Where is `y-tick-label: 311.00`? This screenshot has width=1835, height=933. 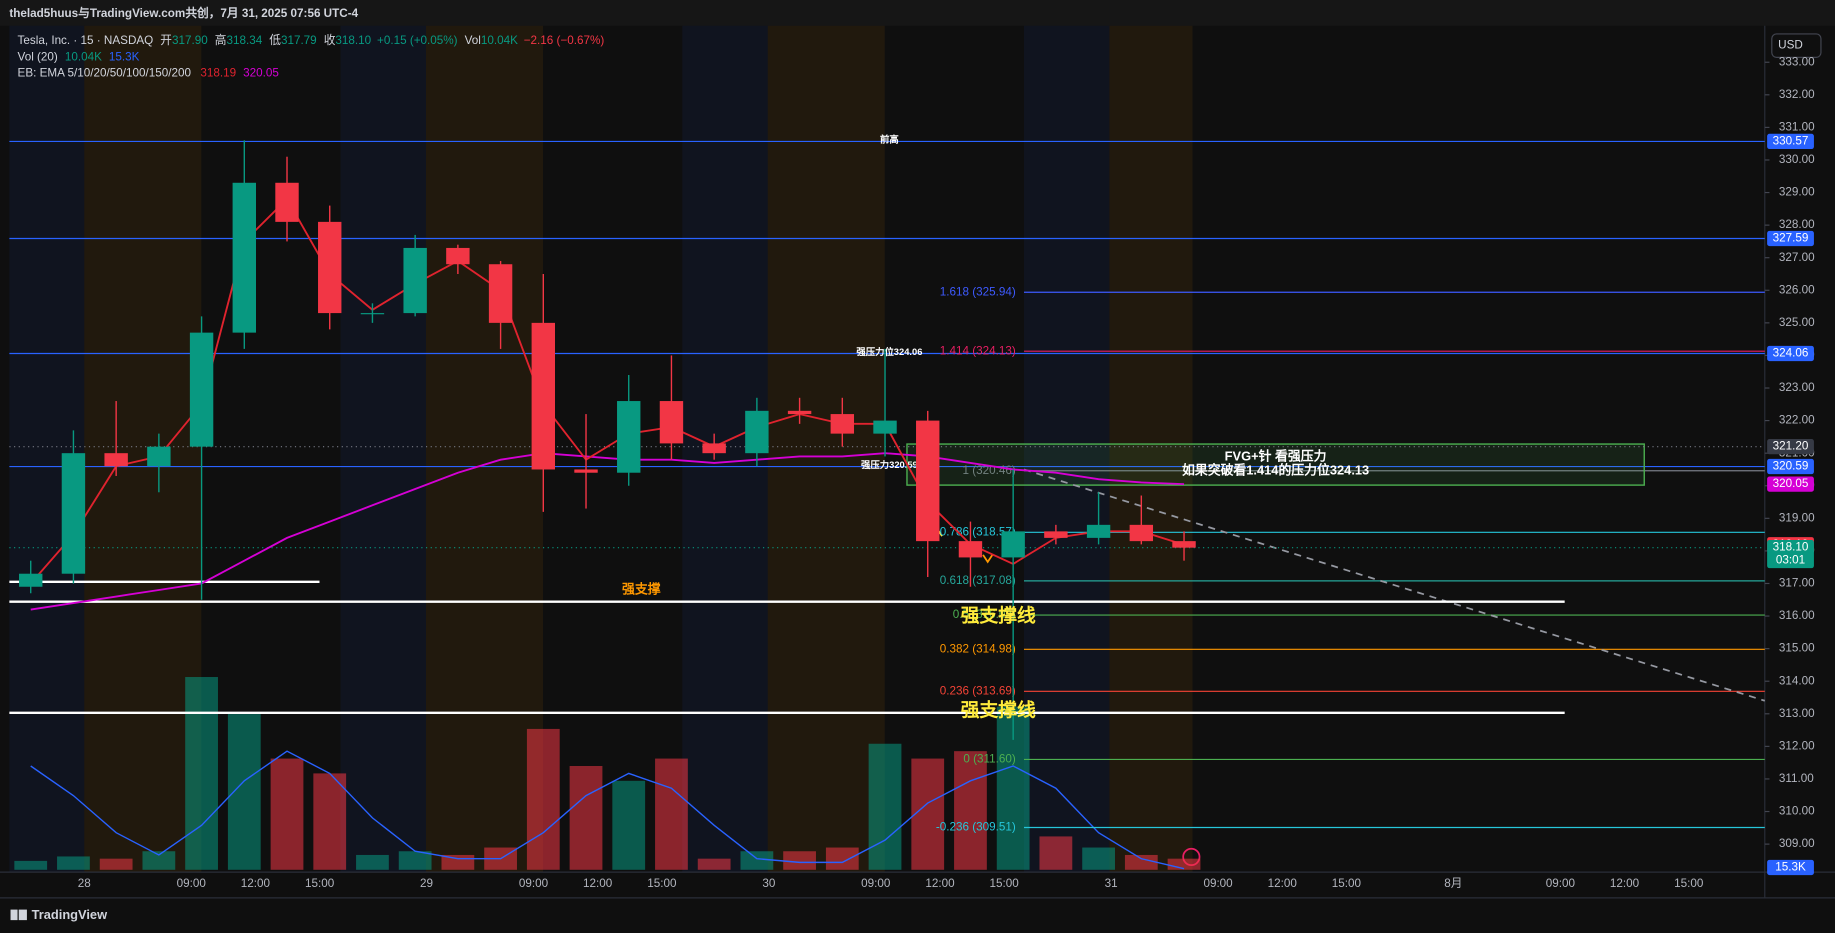 y-tick-label: 311.00 is located at coordinates (1796, 778).